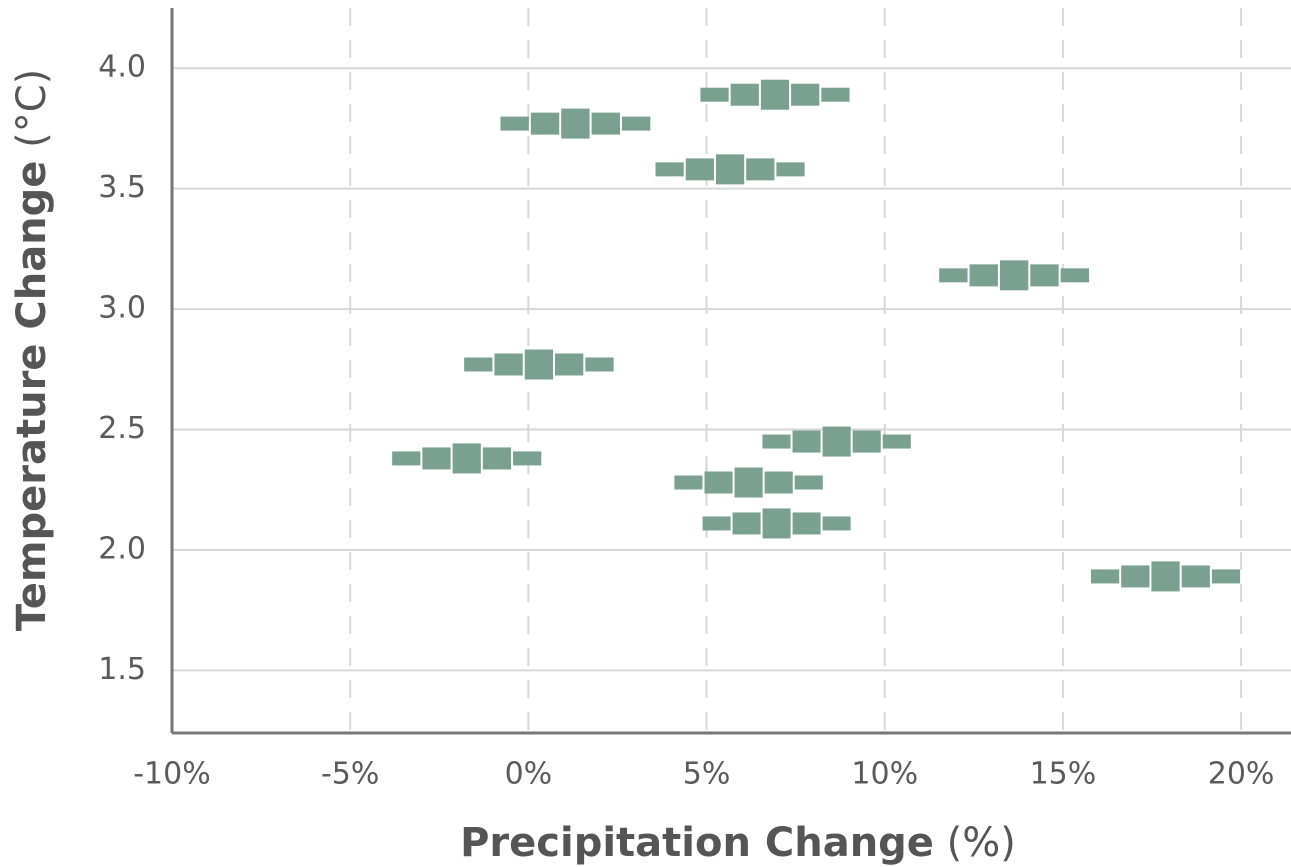 The width and height of the screenshot is (1291, 867). Describe the element at coordinates (1241, 774) in the screenshot. I see `x-tick-label: 20%` at that location.